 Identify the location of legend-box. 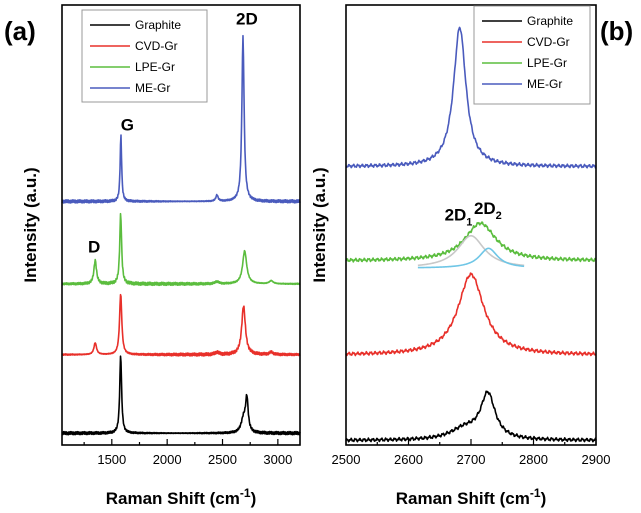
(532, 55).